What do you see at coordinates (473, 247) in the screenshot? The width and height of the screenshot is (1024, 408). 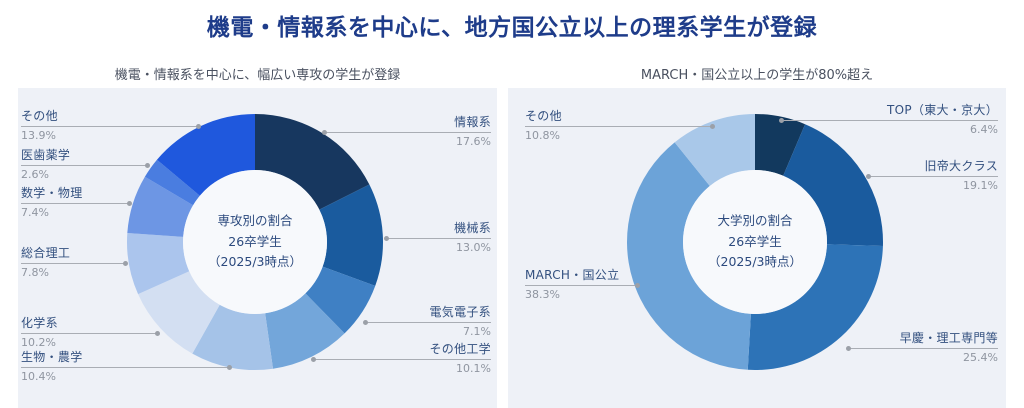 I see `segment-value: 13.0%` at bounding box center [473, 247].